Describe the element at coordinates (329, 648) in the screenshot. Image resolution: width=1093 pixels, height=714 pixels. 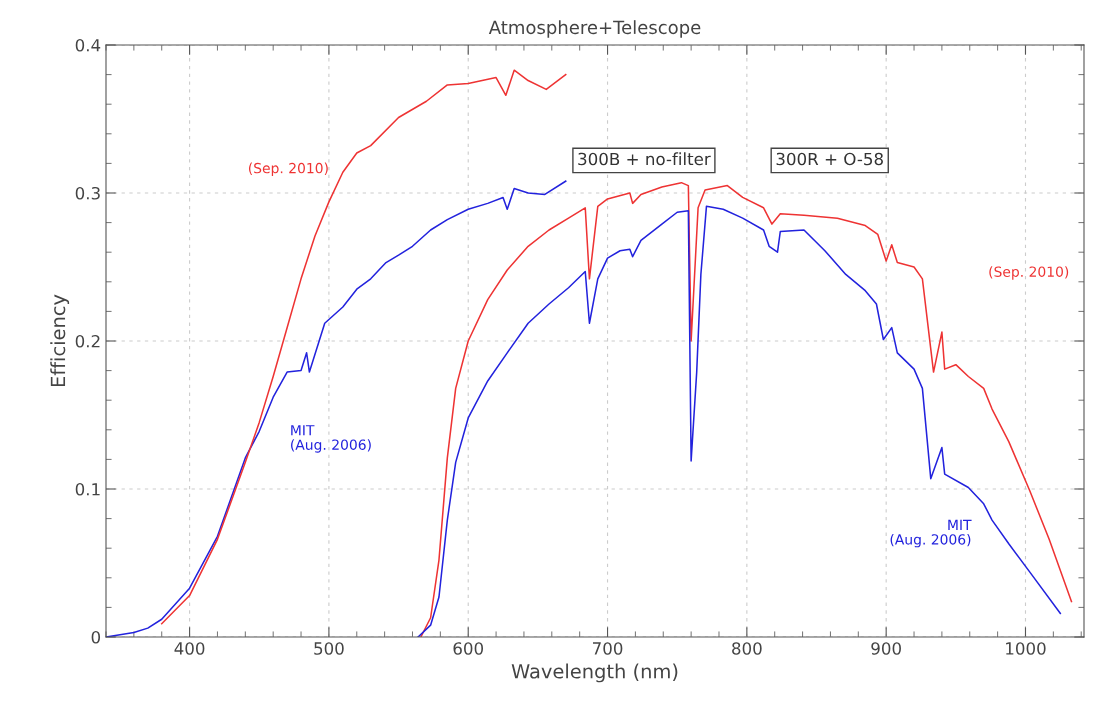
I see `x-tick-label: 500` at that location.